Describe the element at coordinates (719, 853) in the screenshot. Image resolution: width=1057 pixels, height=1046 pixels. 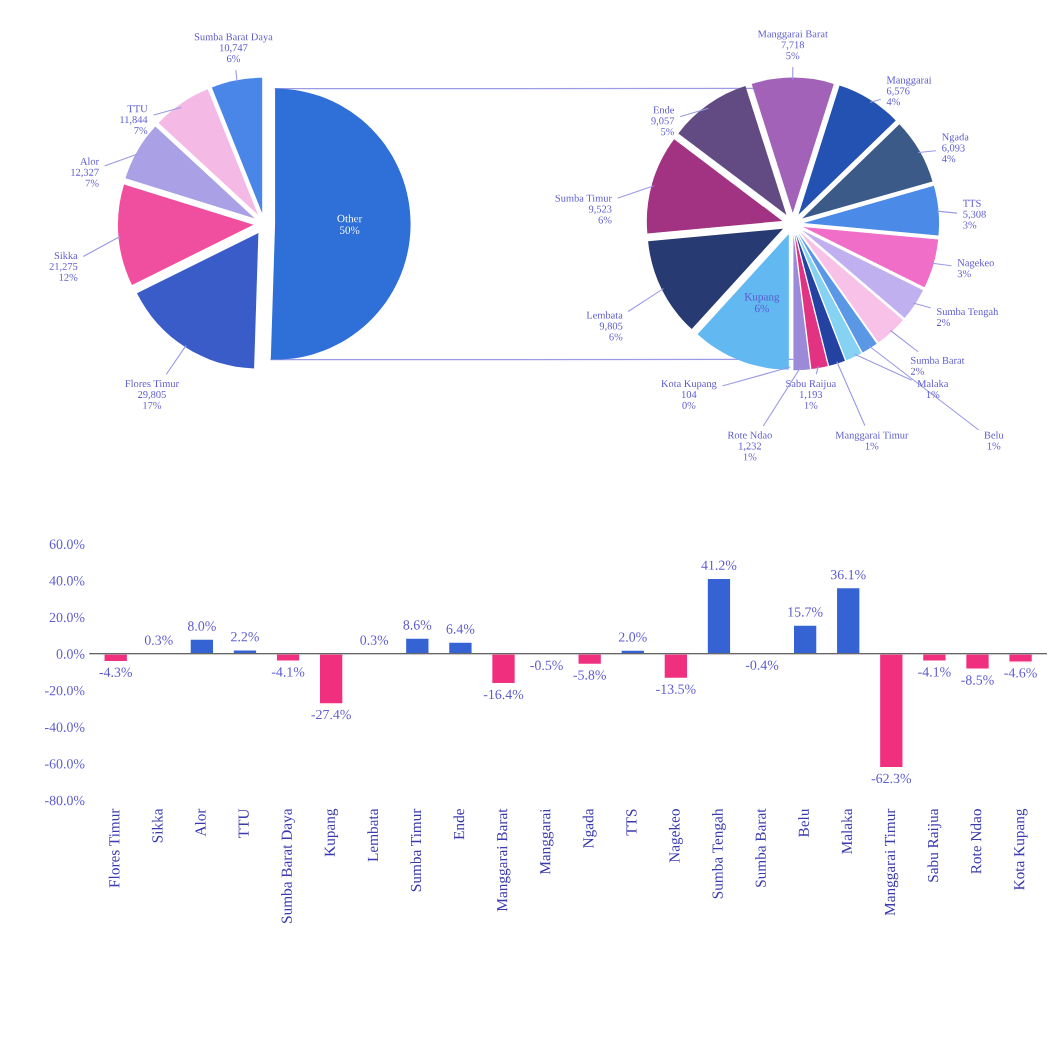
I see `x-tick-label: Sumba Tengah` at that location.